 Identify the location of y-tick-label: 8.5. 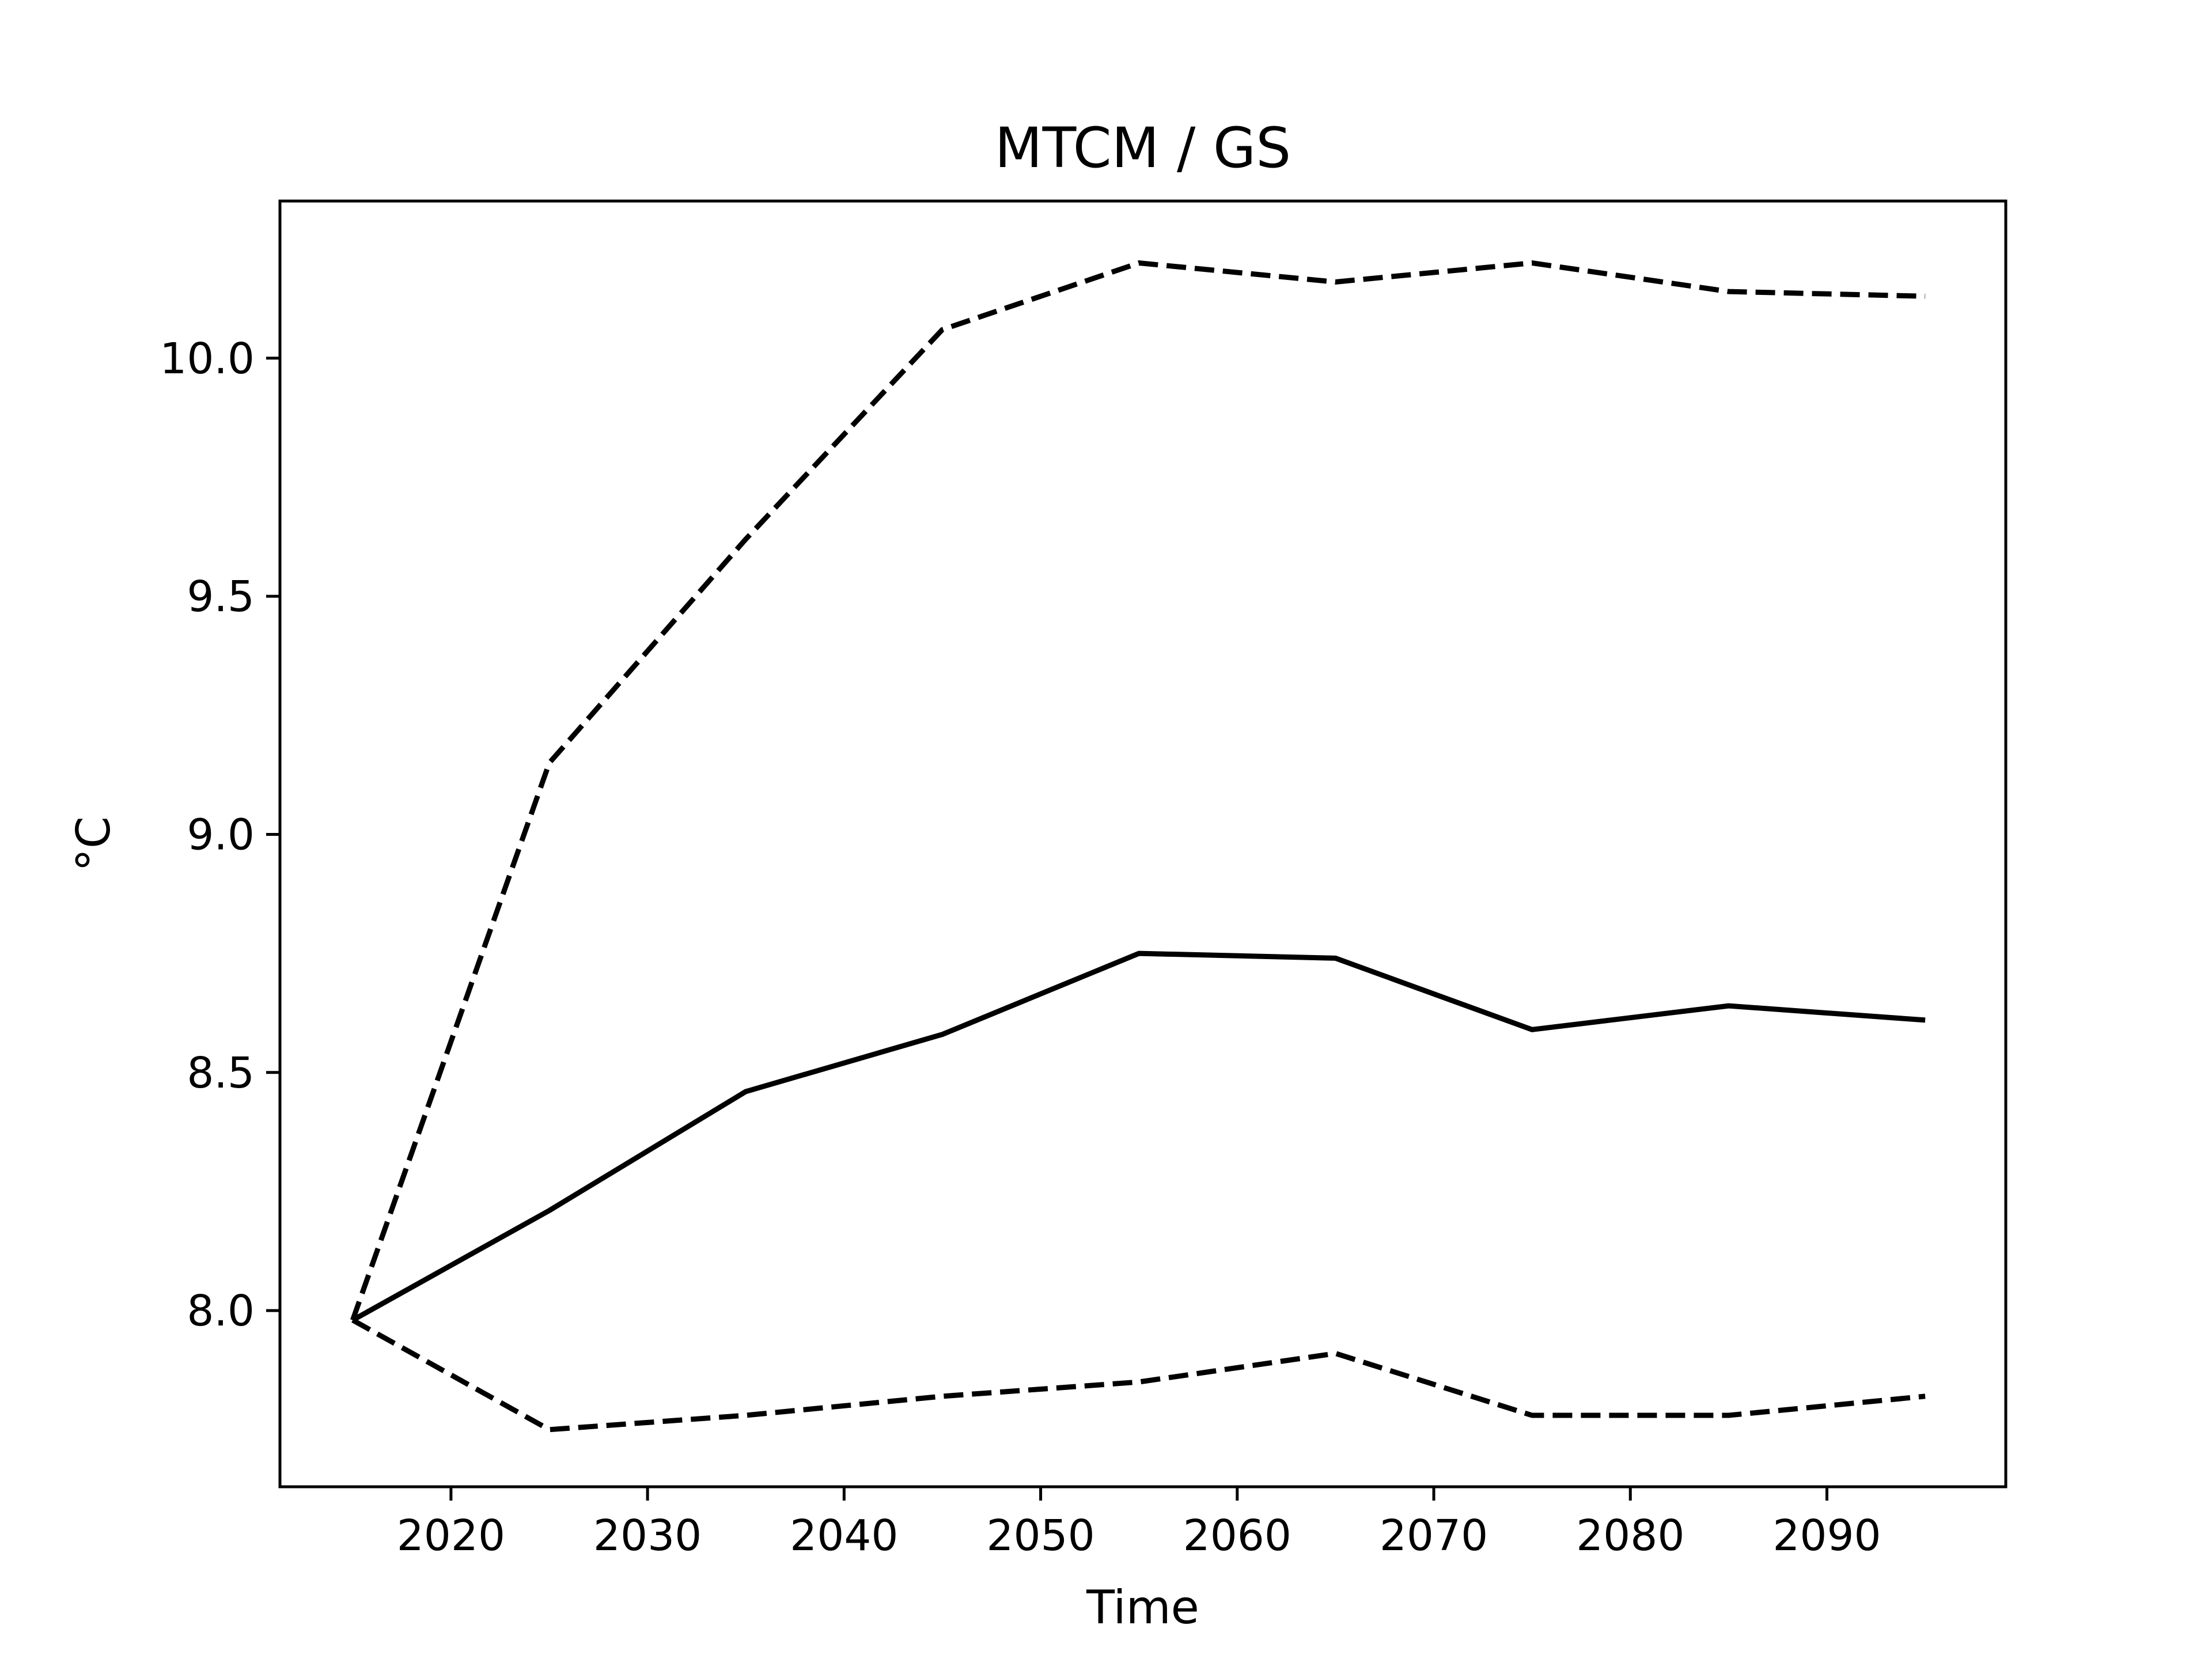
(221, 1073).